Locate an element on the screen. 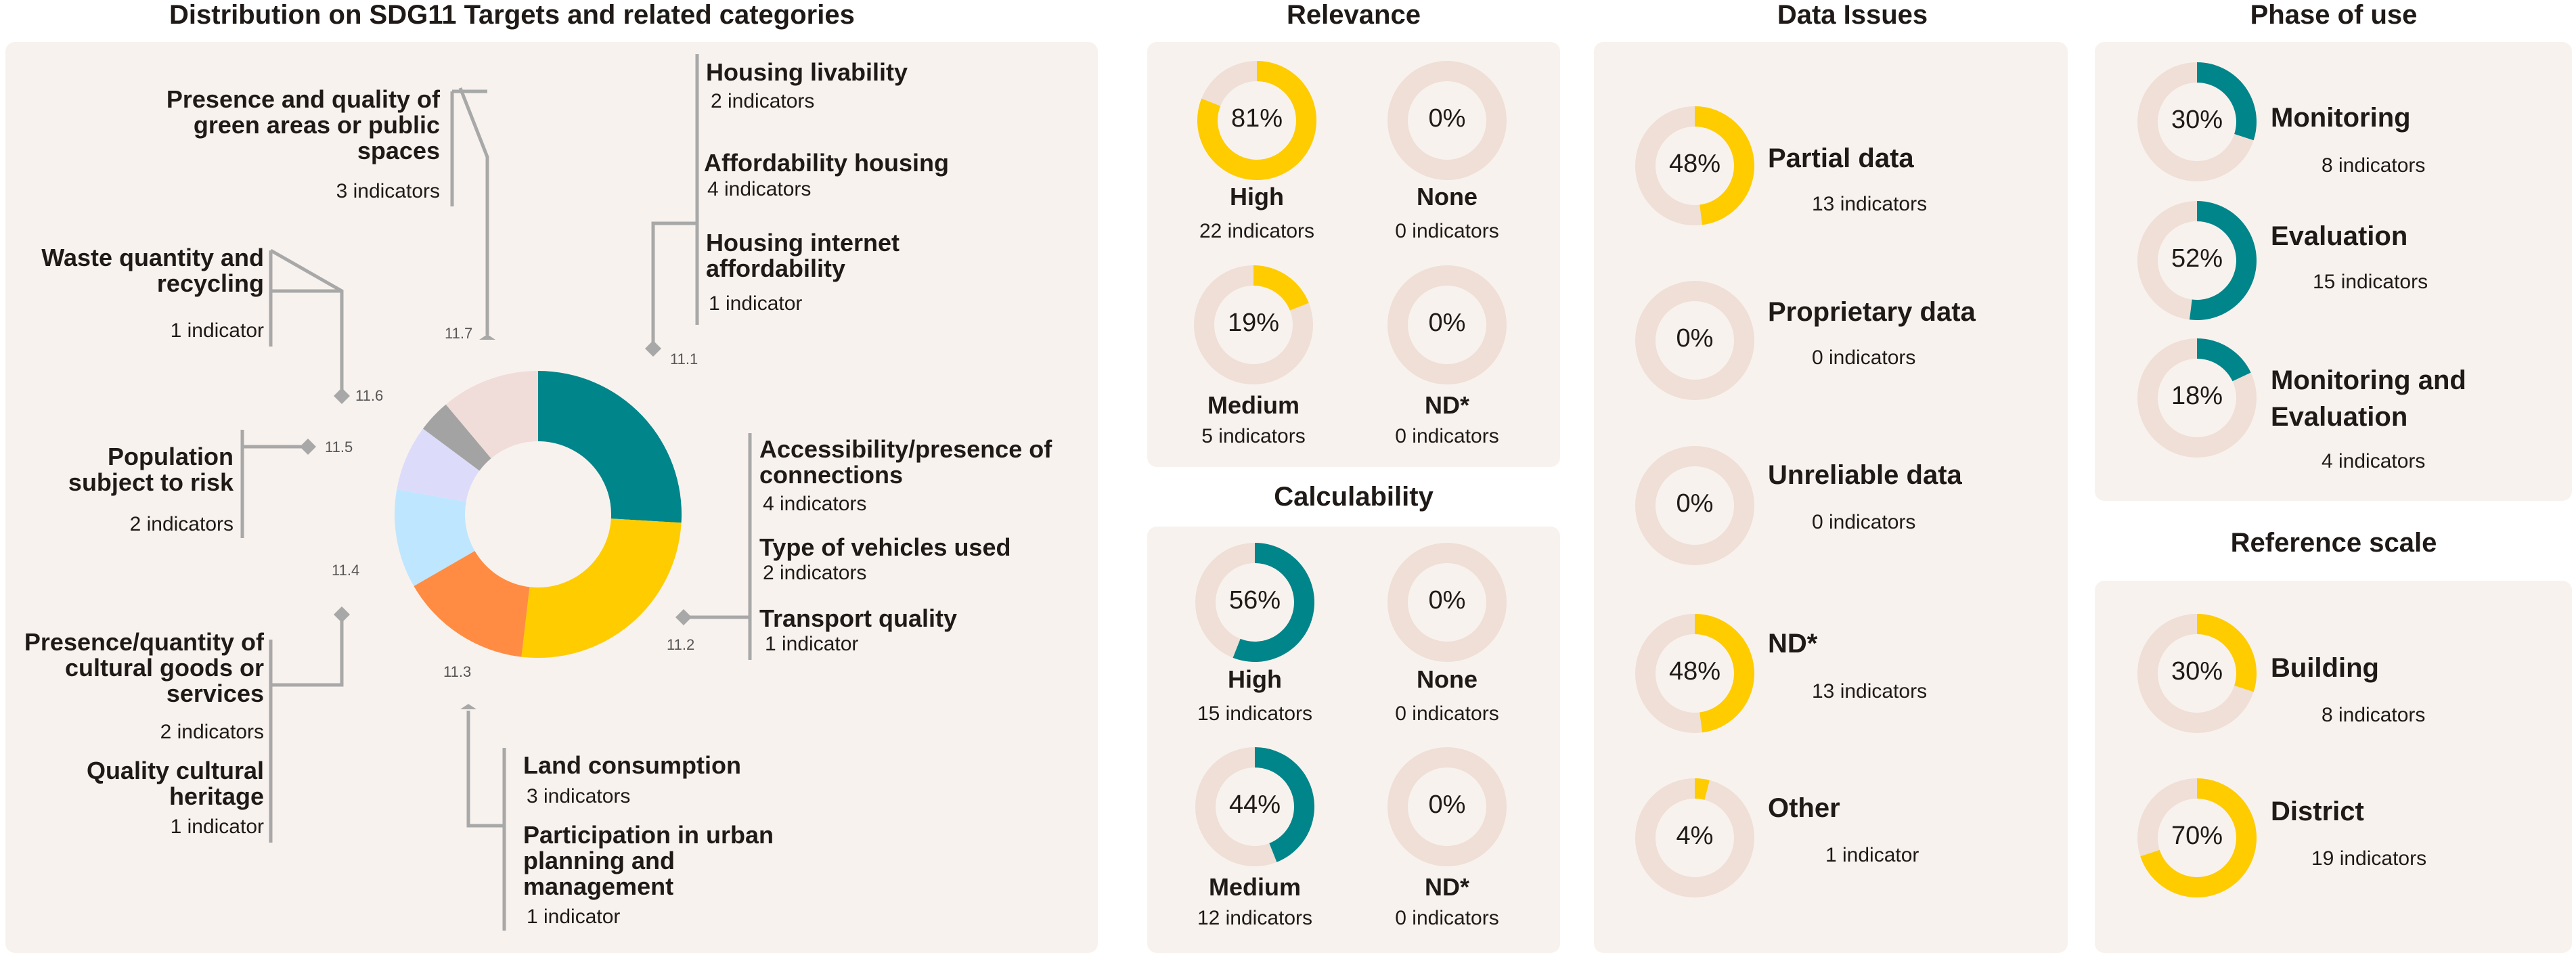  relevance-nd-pct: 0% is located at coordinates (1447, 323).